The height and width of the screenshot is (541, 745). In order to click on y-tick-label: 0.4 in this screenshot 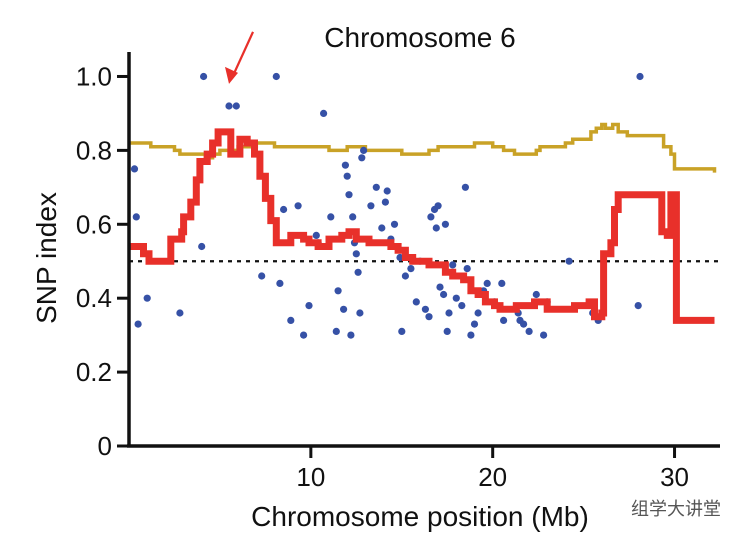, I will do `click(94, 298)`.